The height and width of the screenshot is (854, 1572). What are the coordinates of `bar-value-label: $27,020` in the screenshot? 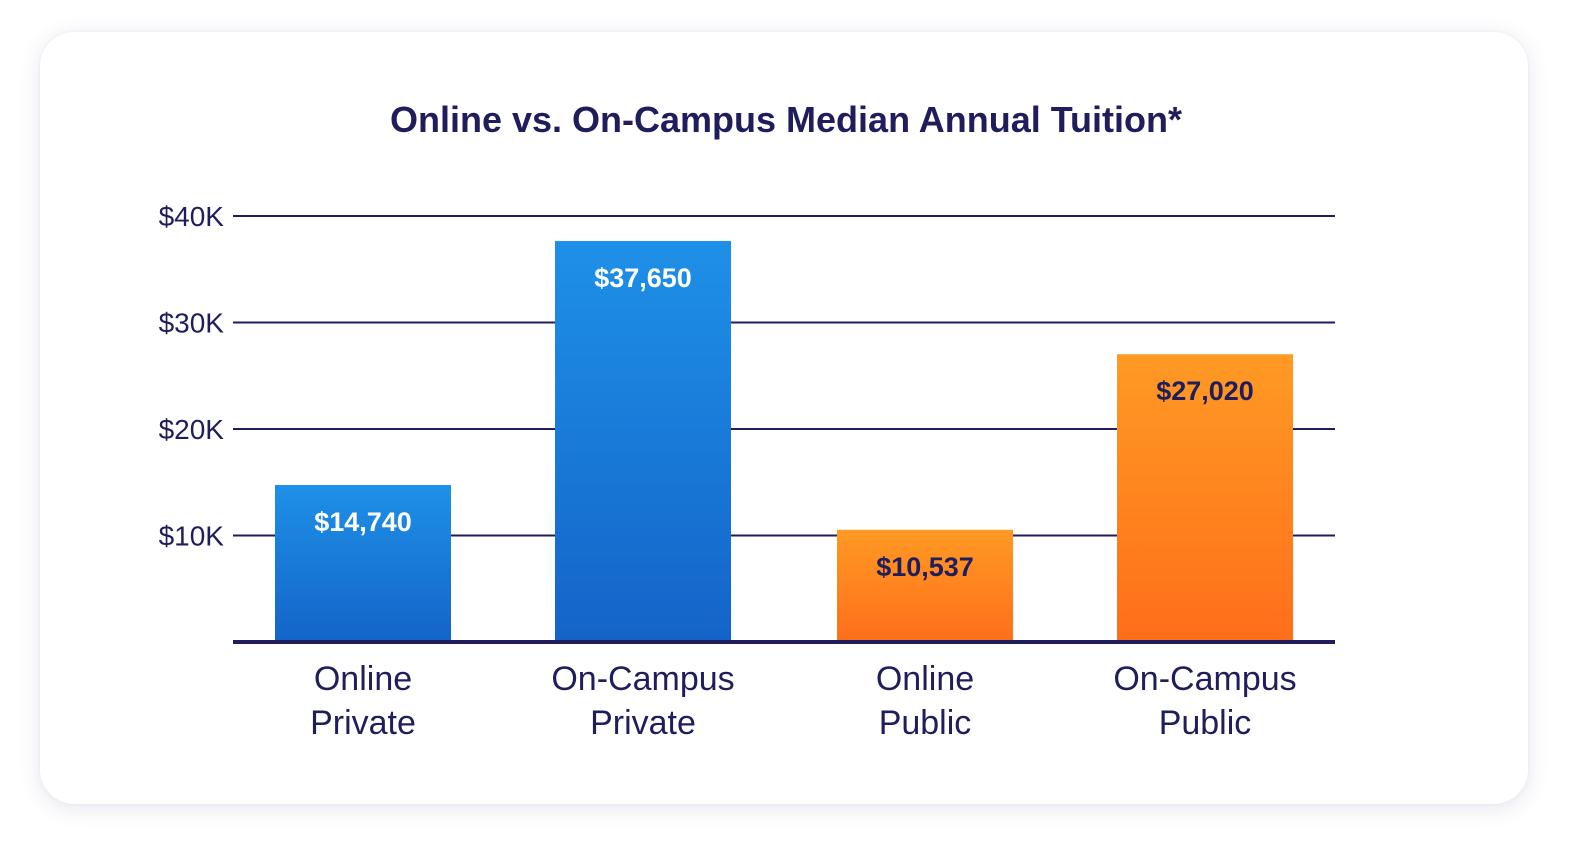 It's located at (1205, 391).